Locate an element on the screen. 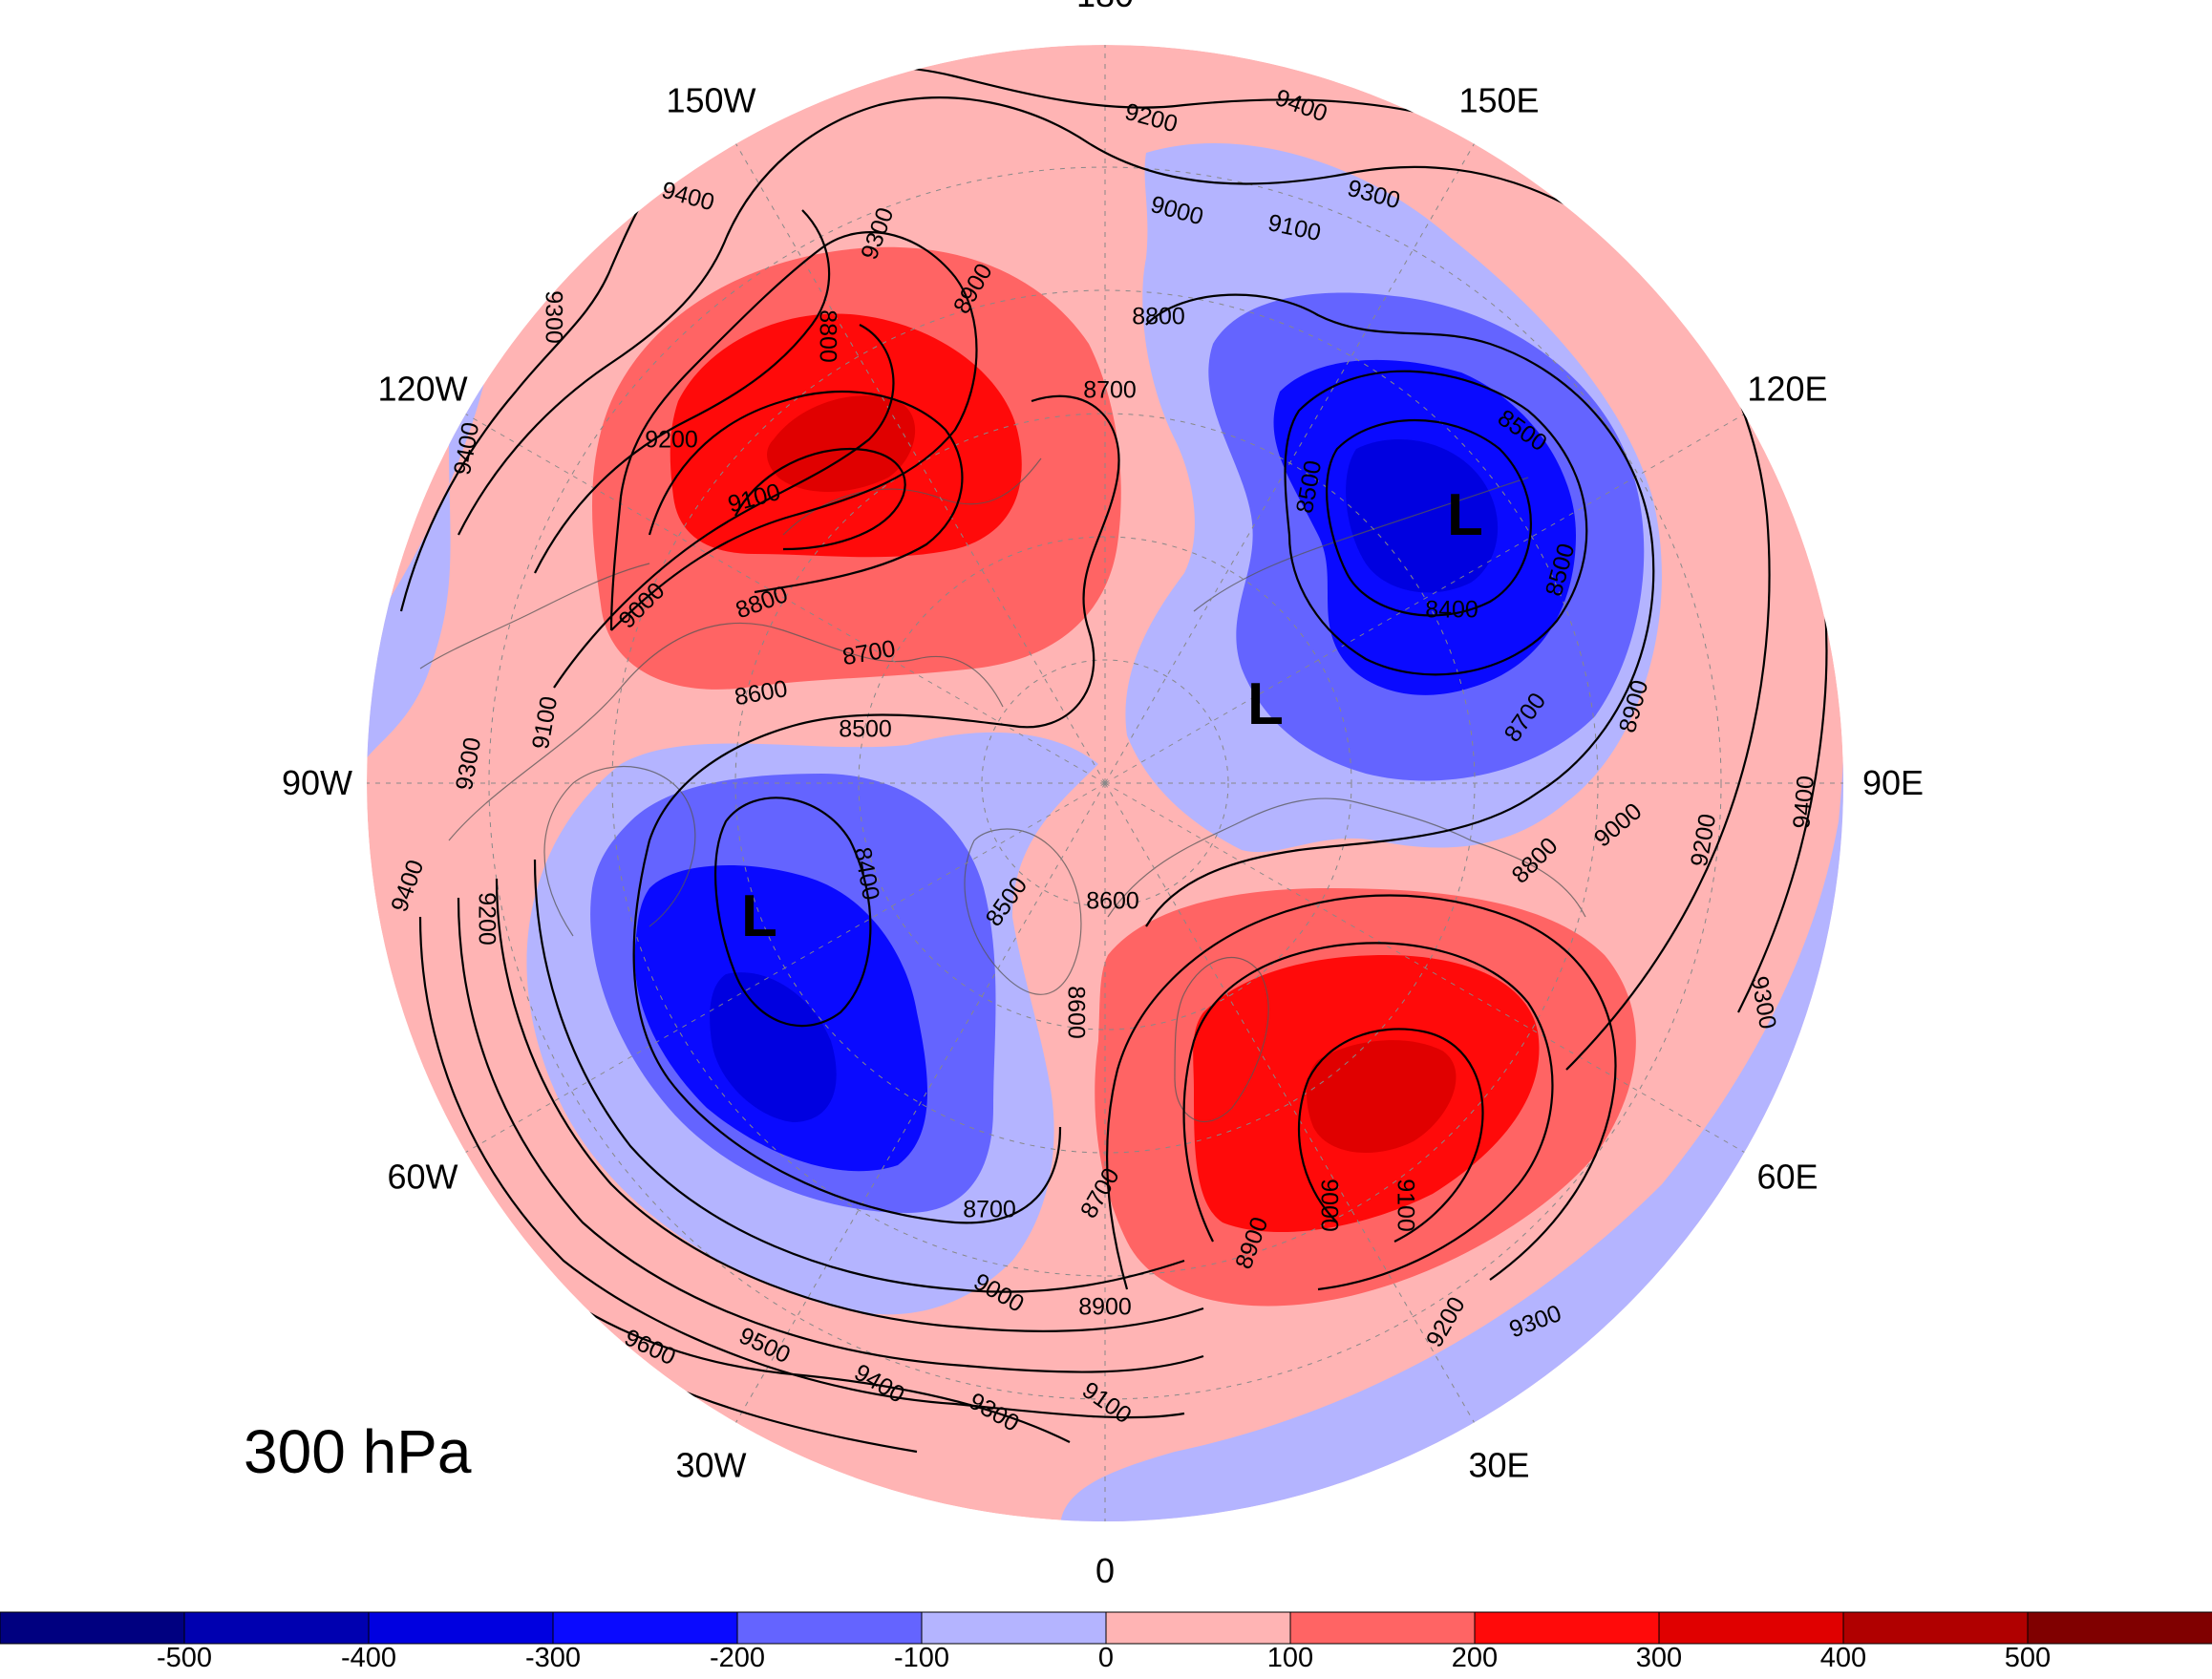 This screenshot has width=2212, height=1679. longitude-label: 90W is located at coordinates (317, 783).